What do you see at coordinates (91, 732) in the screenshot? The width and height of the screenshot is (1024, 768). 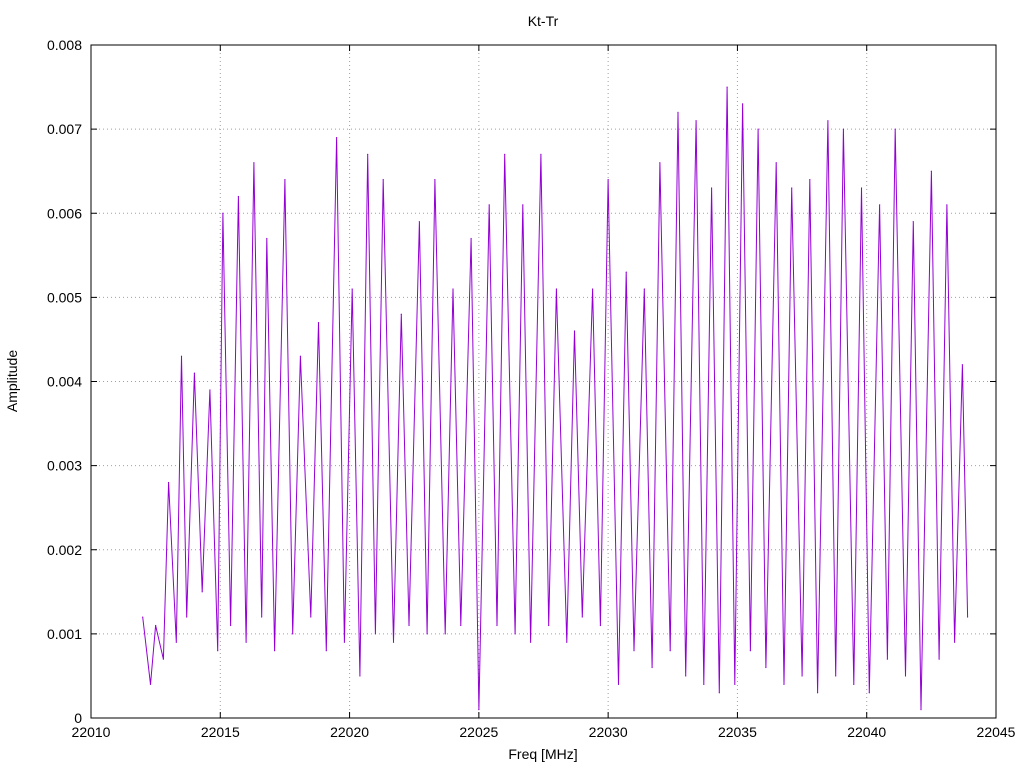 I see `x-tick-label: 22010` at bounding box center [91, 732].